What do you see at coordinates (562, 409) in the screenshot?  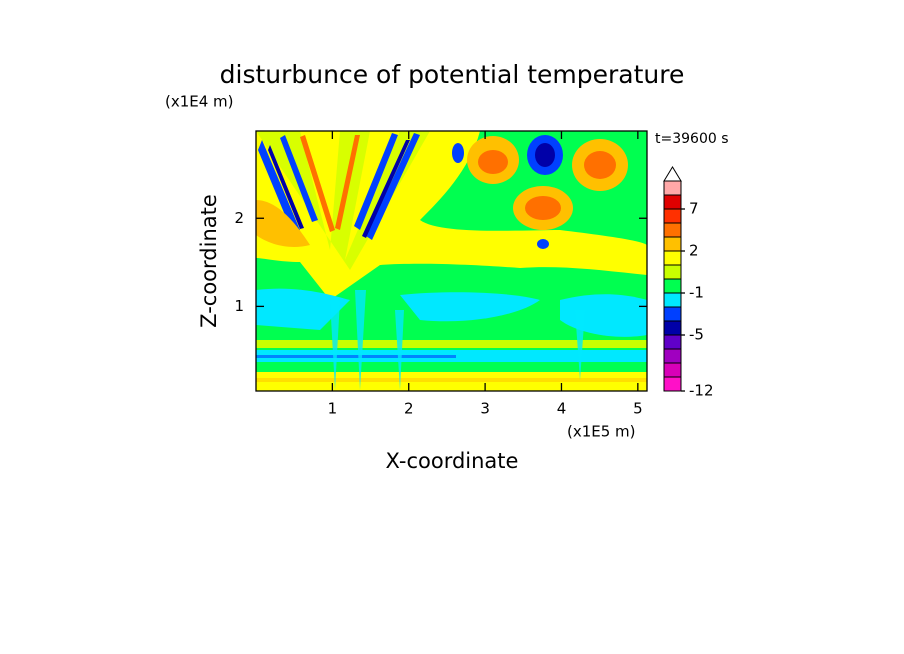 I see `x-tick-label: 4` at bounding box center [562, 409].